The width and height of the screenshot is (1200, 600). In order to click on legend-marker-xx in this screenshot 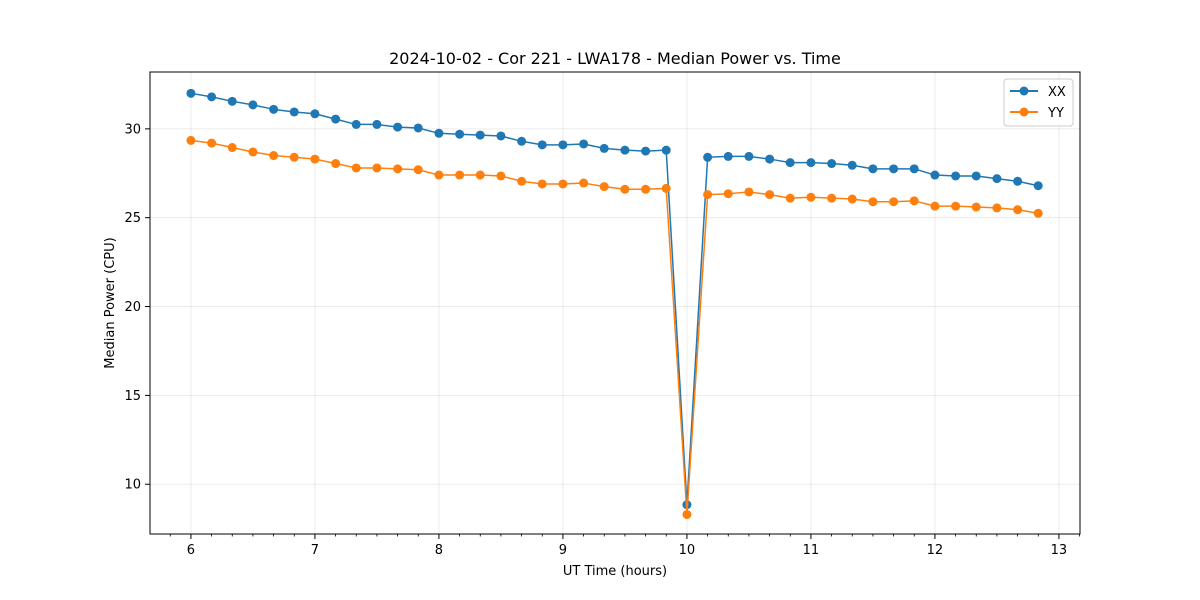, I will do `click(1024, 91)`.